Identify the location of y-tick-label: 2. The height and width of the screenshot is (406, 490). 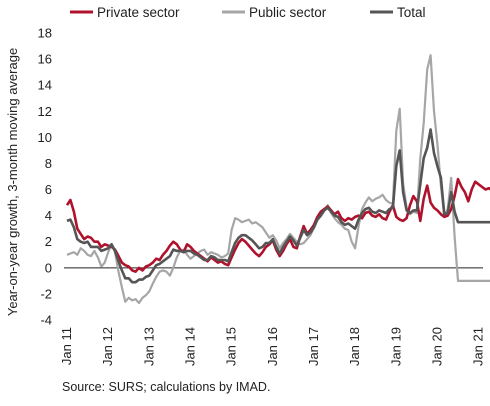
(48, 241).